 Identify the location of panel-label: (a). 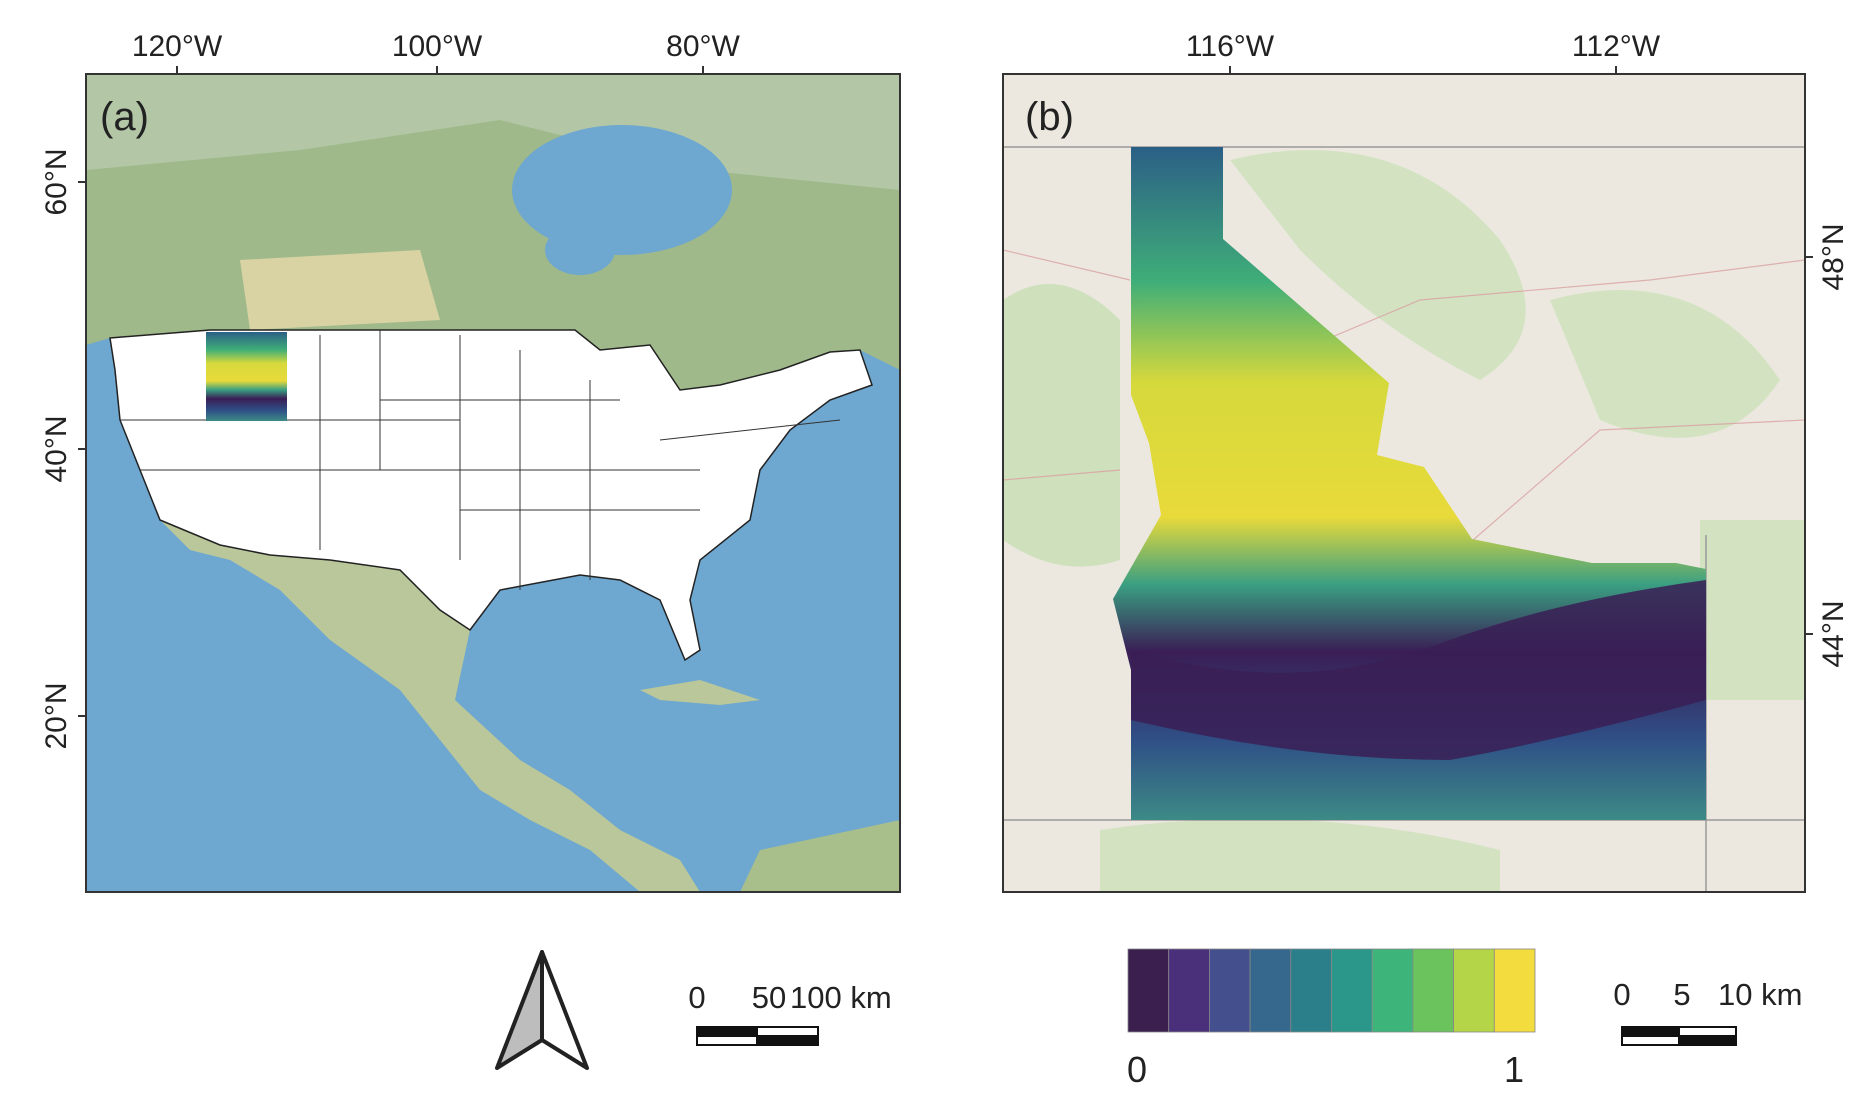
(124, 117).